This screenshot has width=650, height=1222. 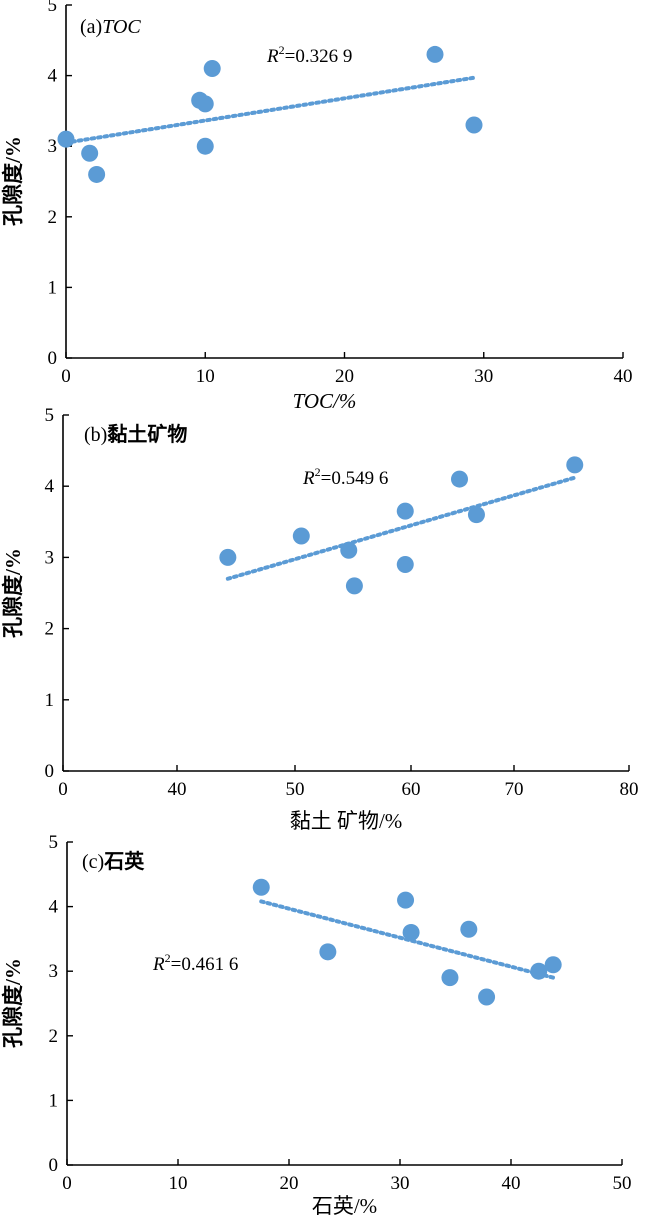 I want to click on panel-label: (b)黏土矿物, so click(x=135, y=434).